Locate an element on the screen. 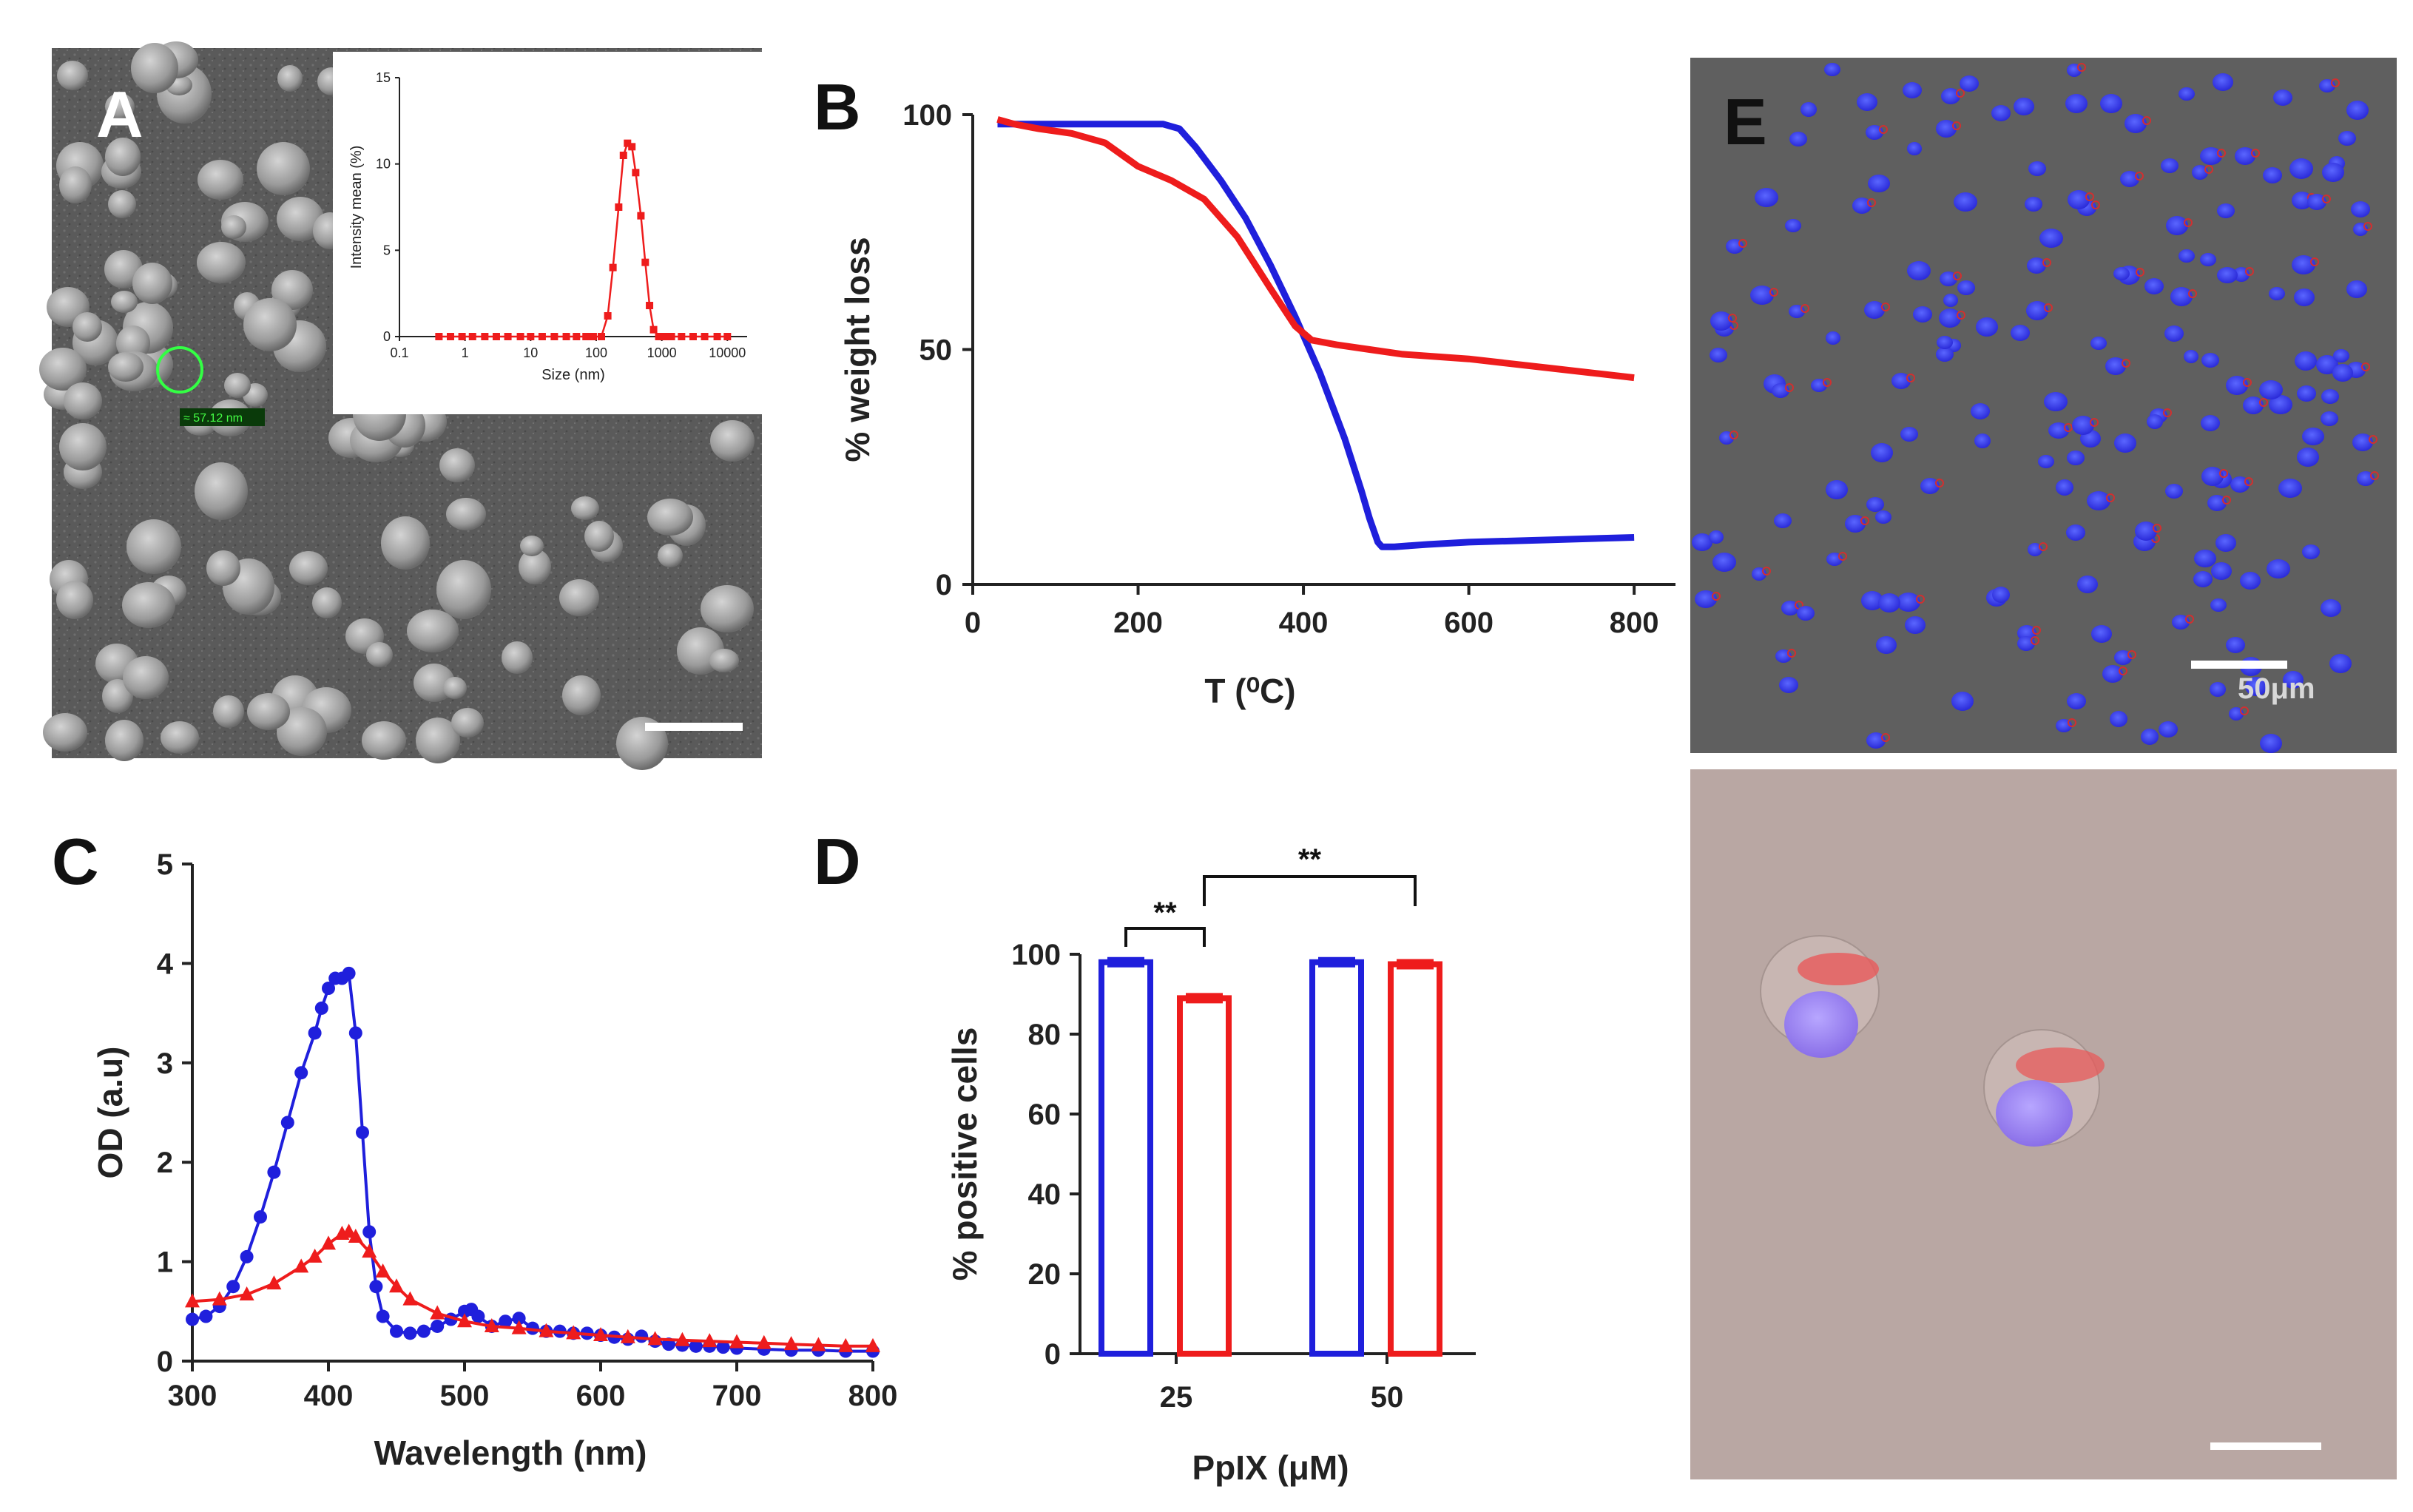 The image size is (2413, 1512). significance-bracket is located at coordinates (1310, 890).